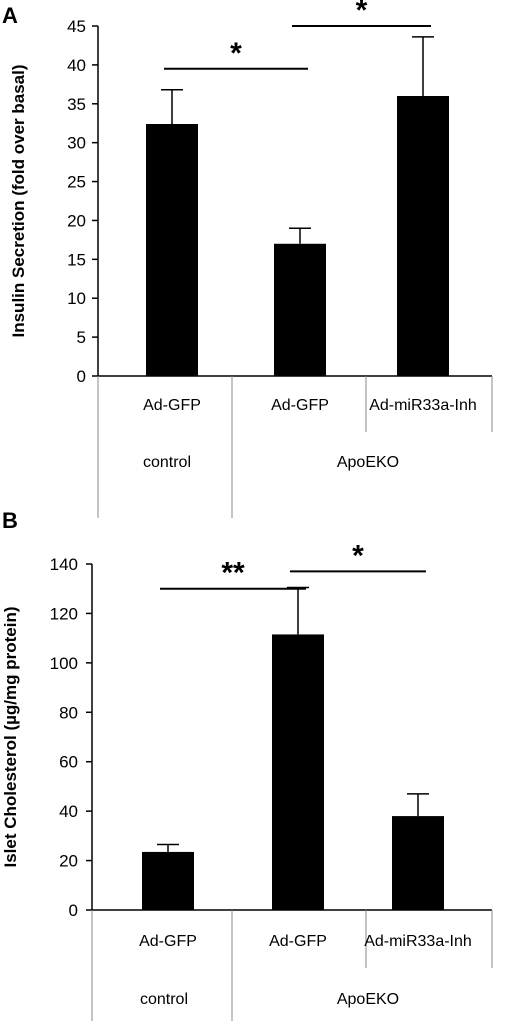  I want to click on panel-label: B, so click(10, 520).